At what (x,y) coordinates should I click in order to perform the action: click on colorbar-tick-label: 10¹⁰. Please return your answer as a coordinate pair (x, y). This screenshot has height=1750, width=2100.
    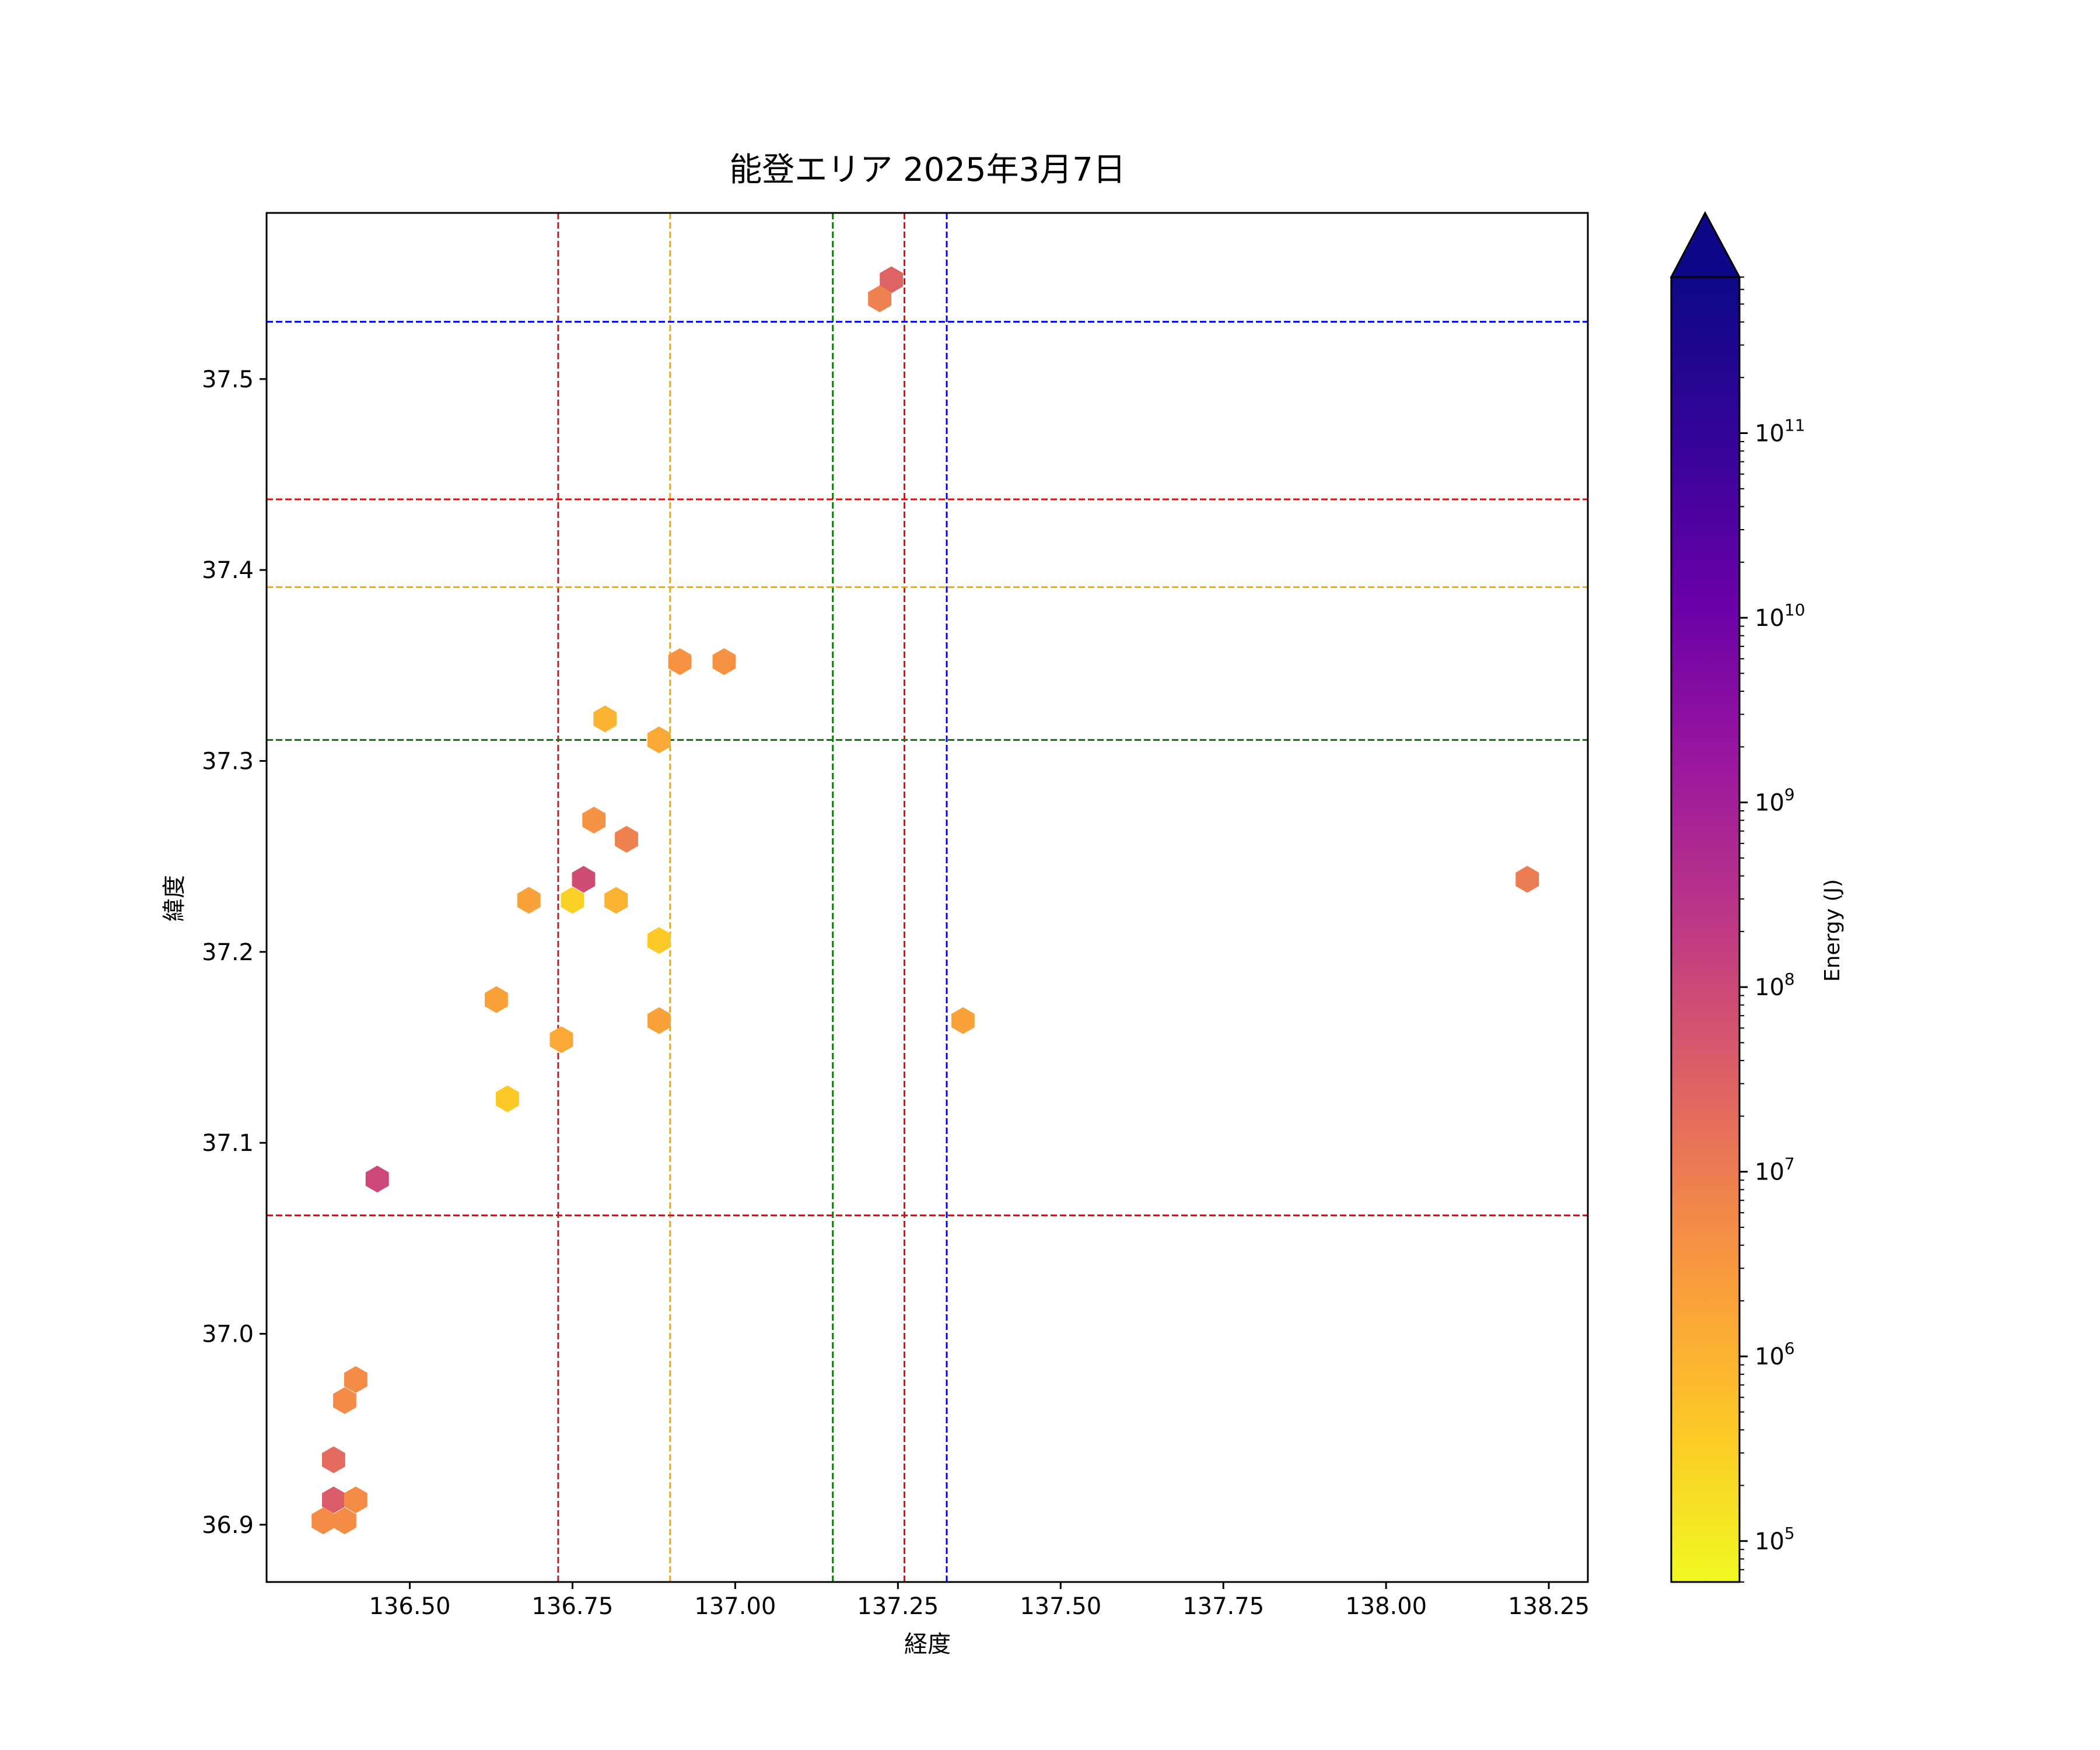
    Looking at the image, I should click on (1780, 616).